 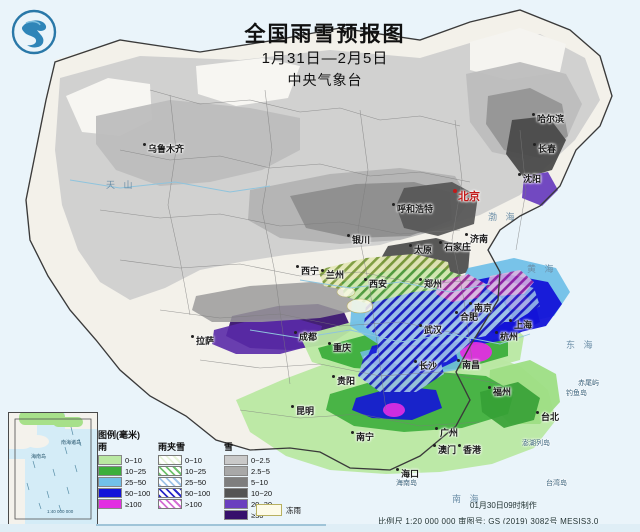 I want to click on legend-item-rain-4: ≥100, so click(x=124, y=504).